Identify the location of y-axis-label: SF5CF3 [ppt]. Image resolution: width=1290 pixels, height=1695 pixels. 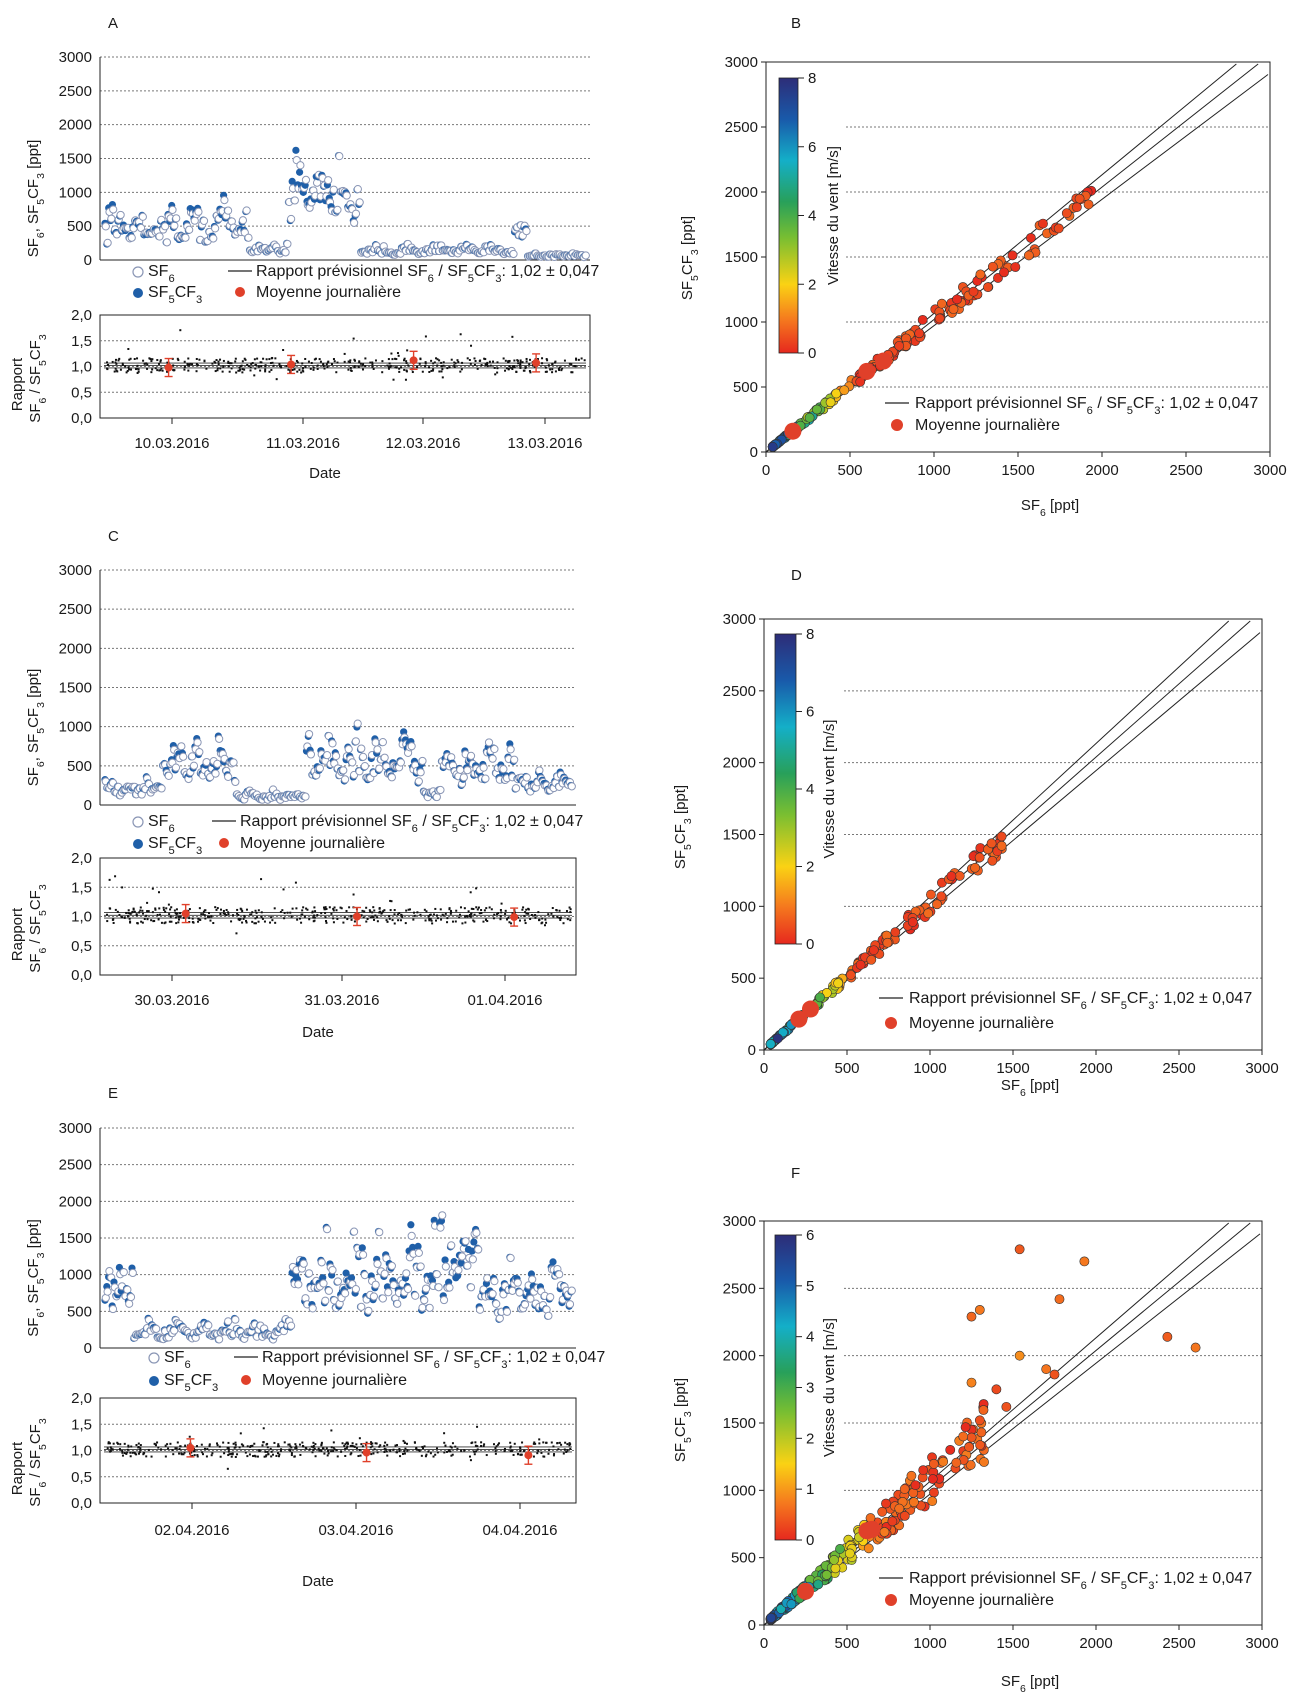
(690, 258).